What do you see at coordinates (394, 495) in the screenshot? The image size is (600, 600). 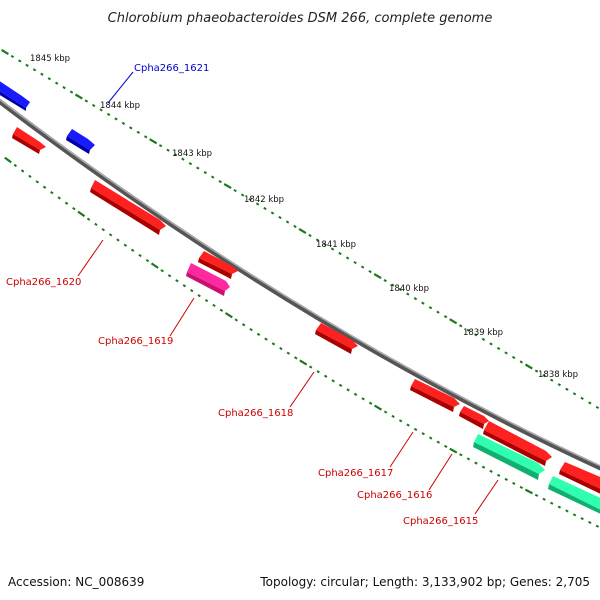 I see `gene-label-cpha266-1616: Cpha266_1616` at bounding box center [394, 495].